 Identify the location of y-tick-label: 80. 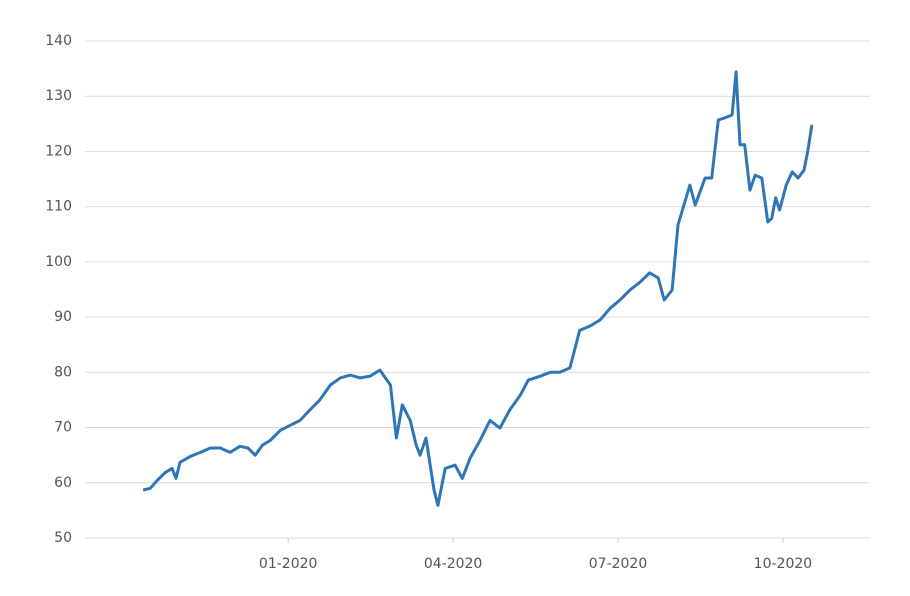
(63, 372).